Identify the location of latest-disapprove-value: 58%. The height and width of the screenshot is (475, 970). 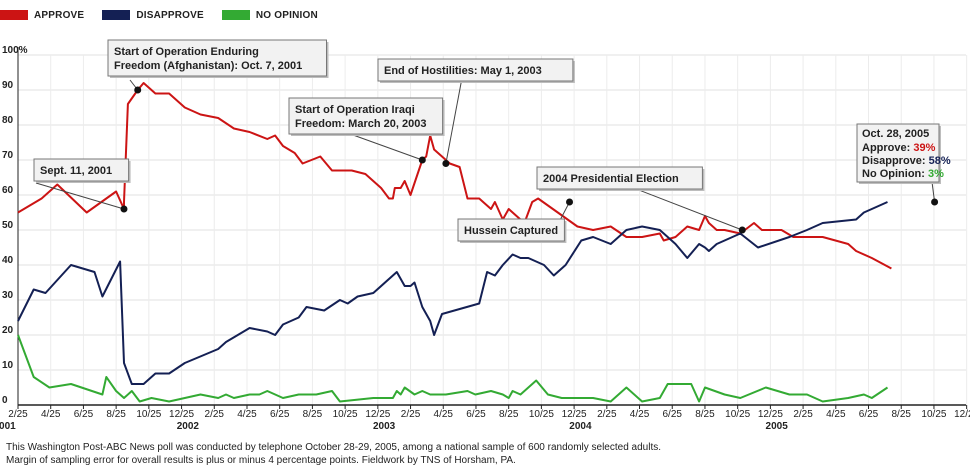
(940, 161).